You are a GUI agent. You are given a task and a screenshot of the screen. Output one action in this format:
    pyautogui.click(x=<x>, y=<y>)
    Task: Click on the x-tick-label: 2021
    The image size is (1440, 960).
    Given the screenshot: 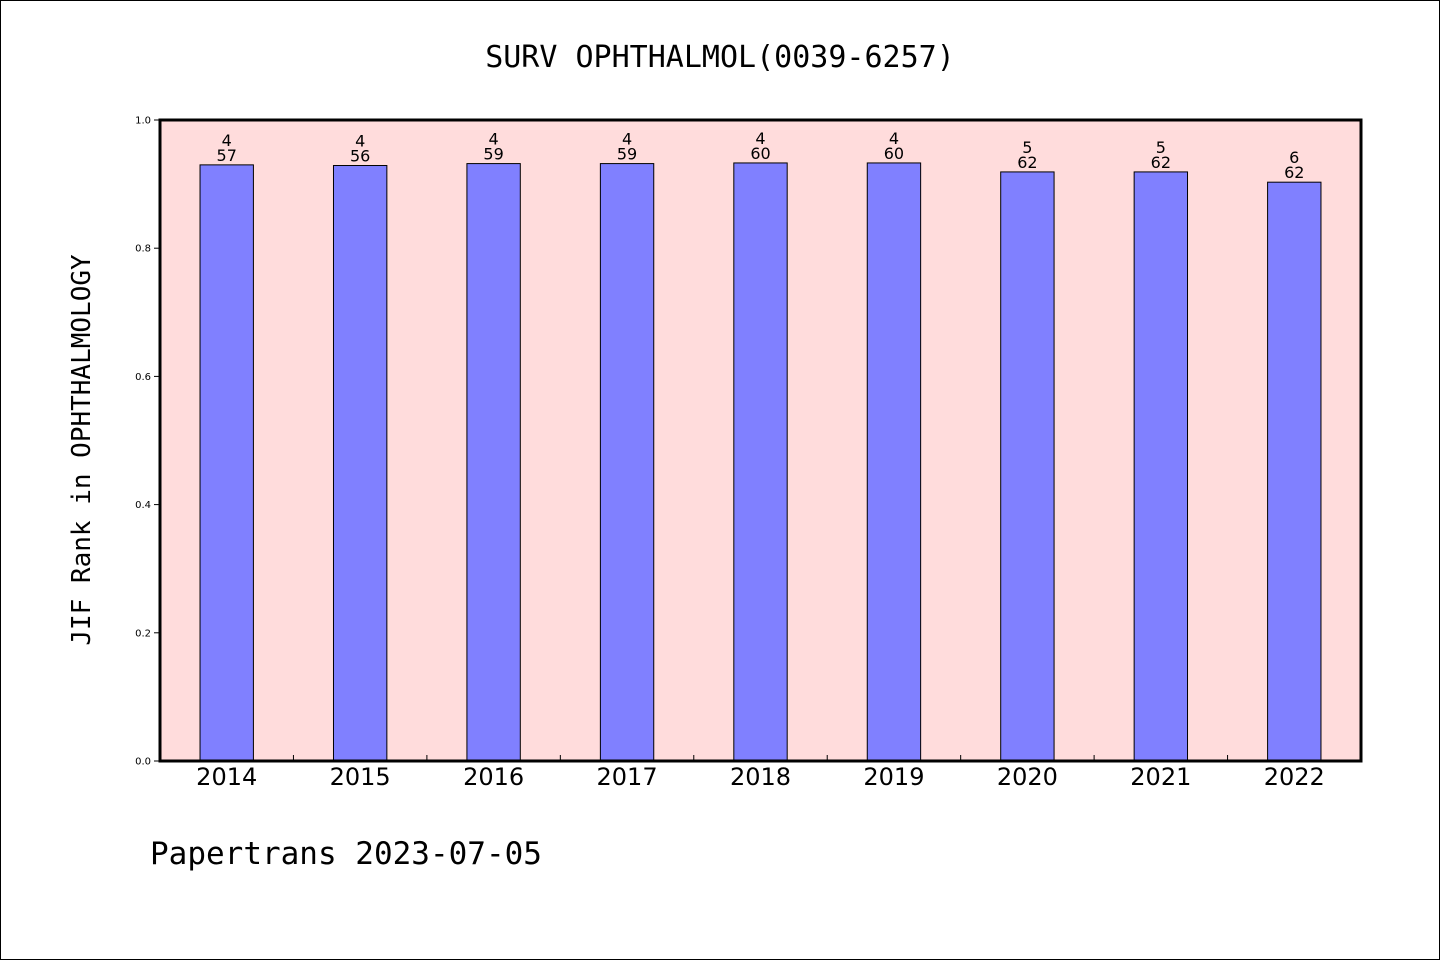 What is the action you would take?
    pyautogui.click(x=1160, y=777)
    